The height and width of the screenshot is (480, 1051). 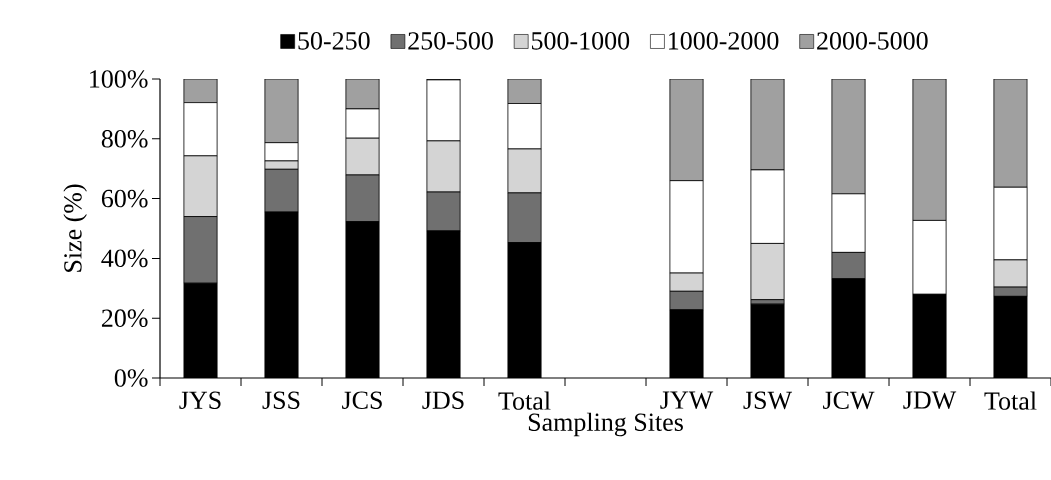 I want to click on x-axis-title: Sampling Sites, so click(x=605, y=424).